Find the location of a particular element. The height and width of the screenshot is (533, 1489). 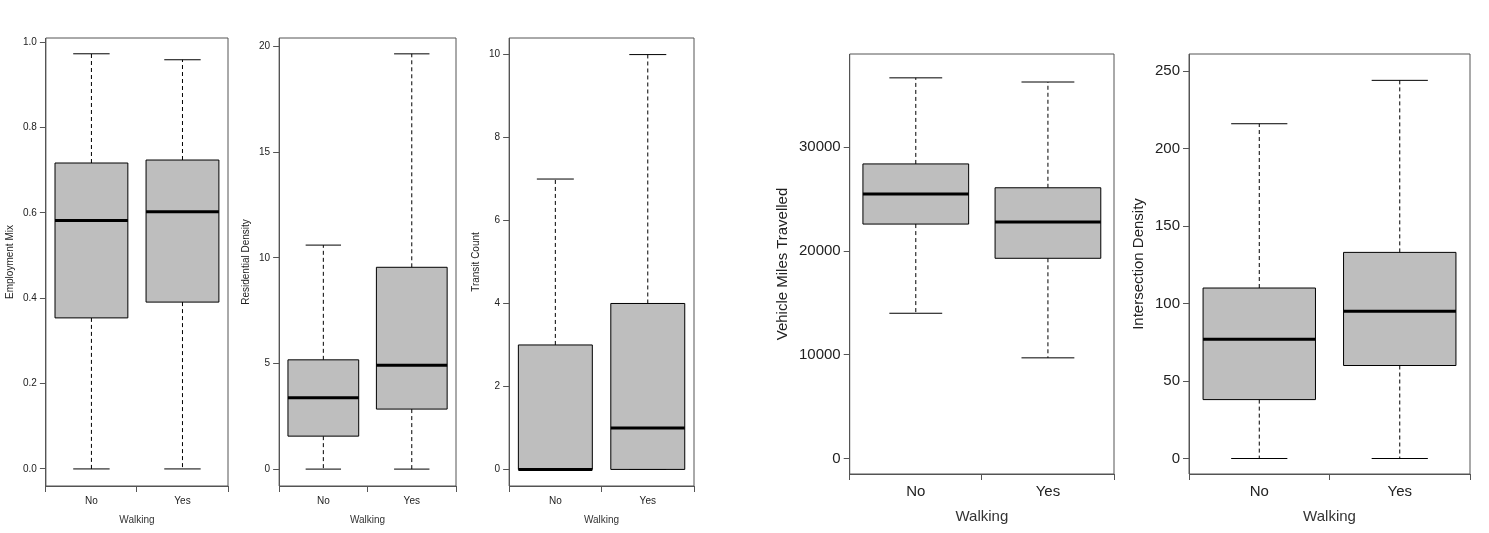

y-axis-title: Intersection Density is located at coordinates (1138, 263).